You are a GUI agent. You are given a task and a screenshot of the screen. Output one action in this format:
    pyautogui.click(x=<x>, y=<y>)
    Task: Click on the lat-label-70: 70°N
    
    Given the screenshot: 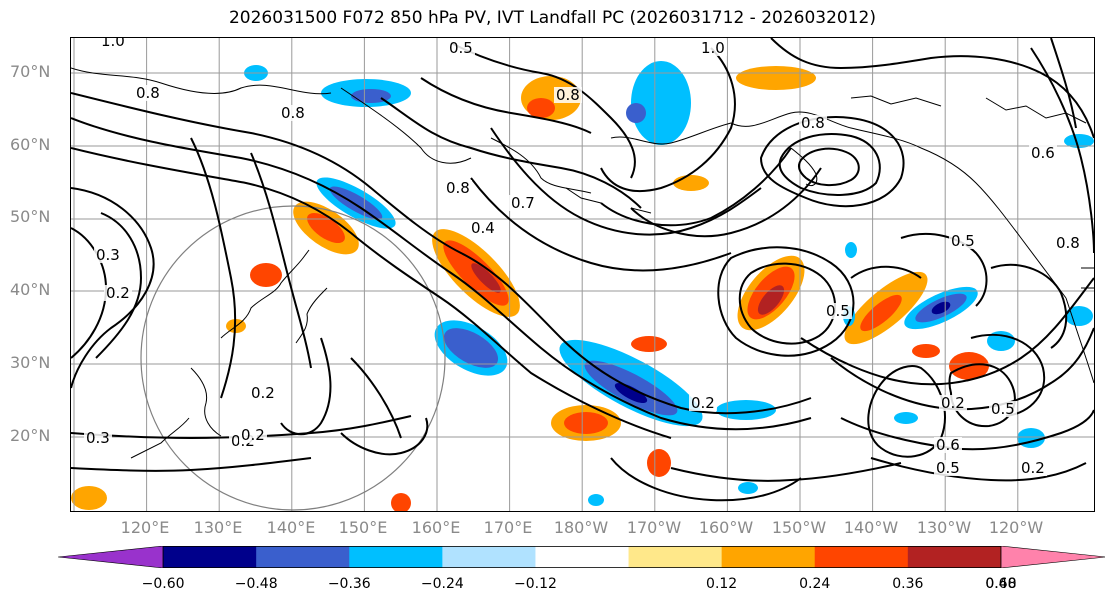 What is the action you would take?
    pyautogui.click(x=30, y=71)
    